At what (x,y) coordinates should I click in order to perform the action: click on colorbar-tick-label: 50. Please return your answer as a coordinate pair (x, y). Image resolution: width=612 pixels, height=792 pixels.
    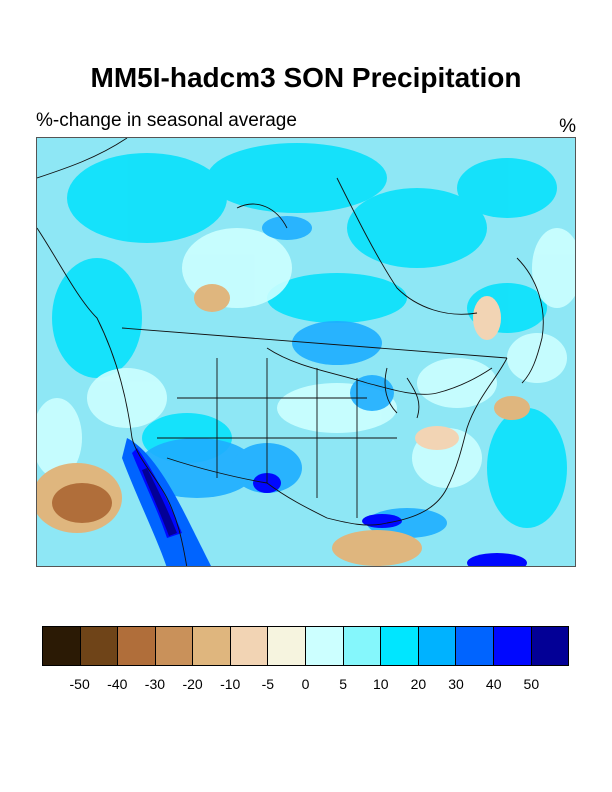
    Looking at the image, I should click on (531, 684).